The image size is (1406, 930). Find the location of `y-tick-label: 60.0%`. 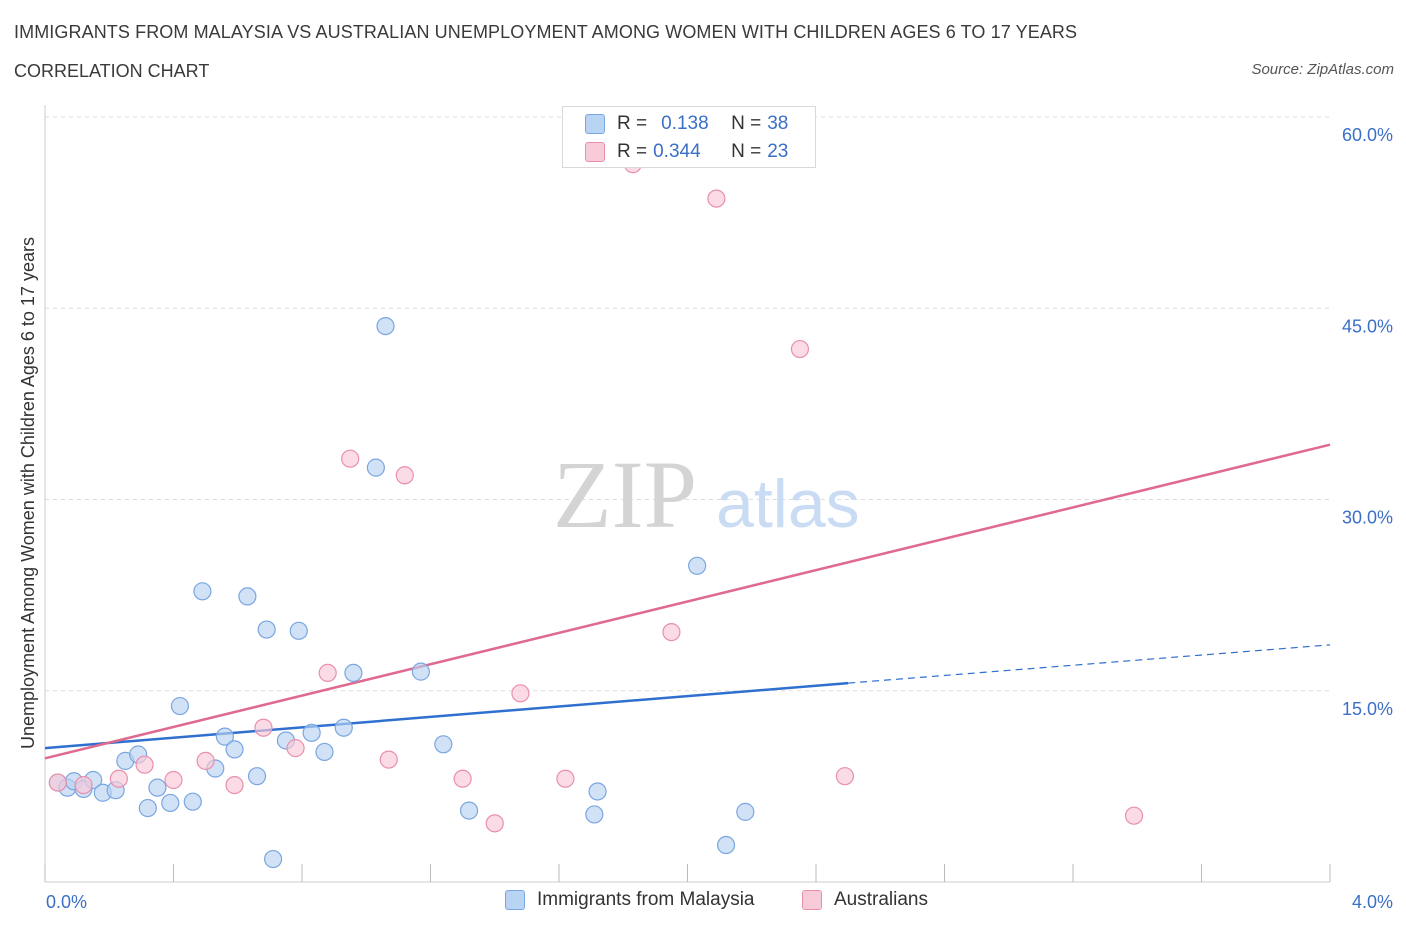

y-tick-label: 60.0% is located at coordinates (1367, 135).